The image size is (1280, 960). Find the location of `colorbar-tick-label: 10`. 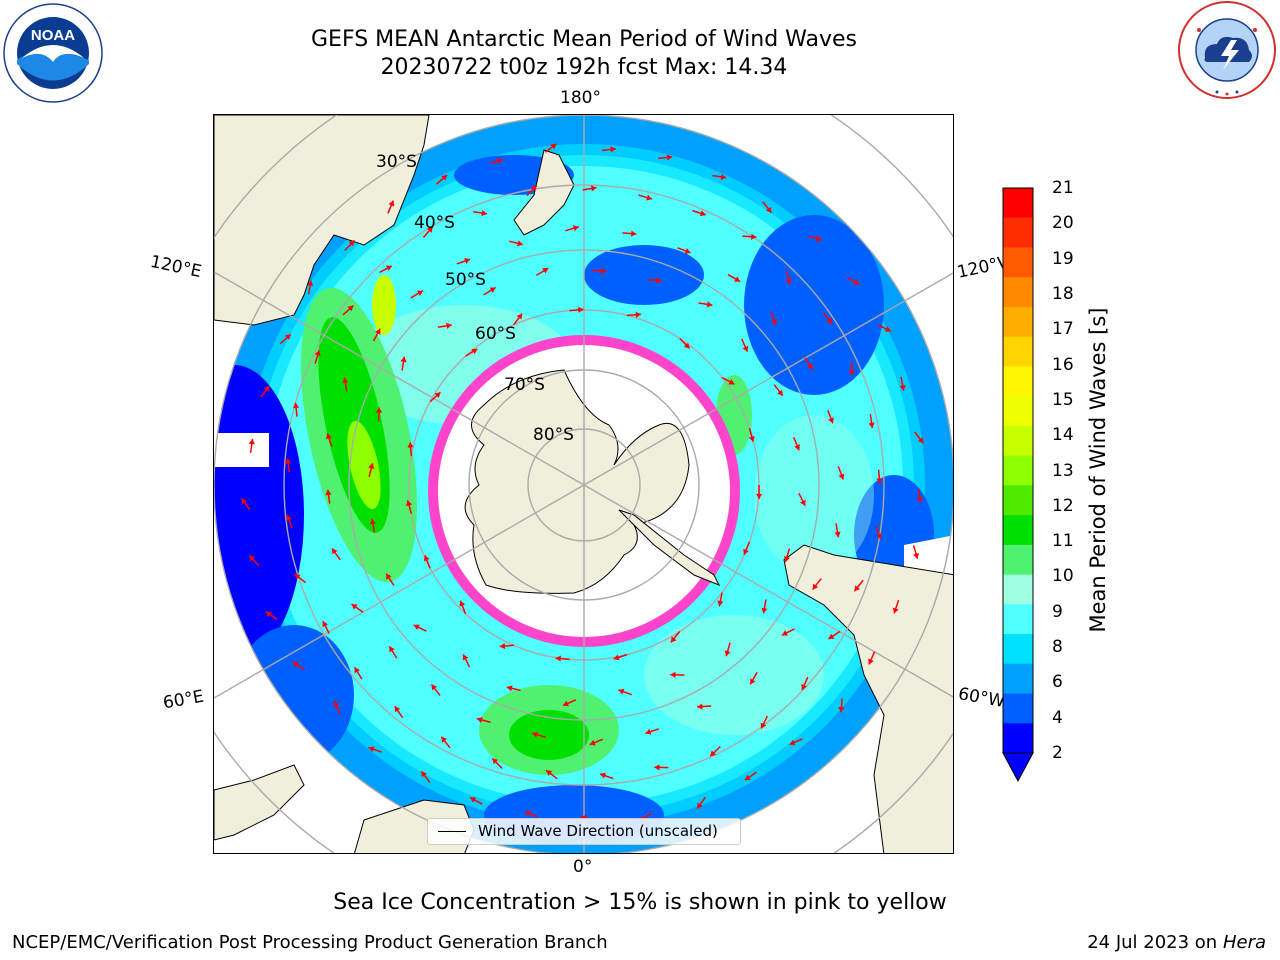

colorbar-tick-label: 10 is located at coordinates (1063, 576).